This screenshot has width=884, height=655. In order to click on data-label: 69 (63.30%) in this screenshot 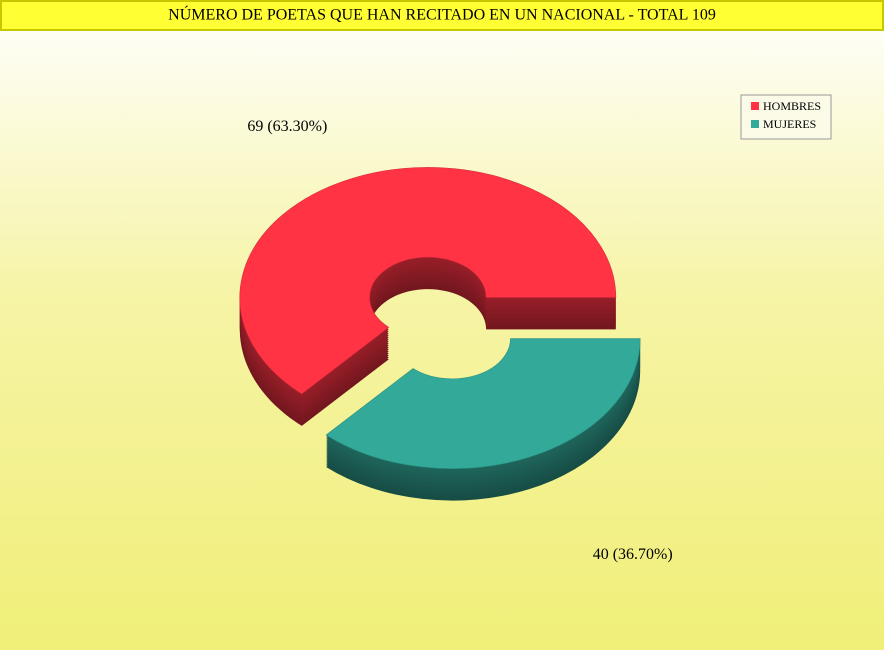, I will do `click(287, 126)`.